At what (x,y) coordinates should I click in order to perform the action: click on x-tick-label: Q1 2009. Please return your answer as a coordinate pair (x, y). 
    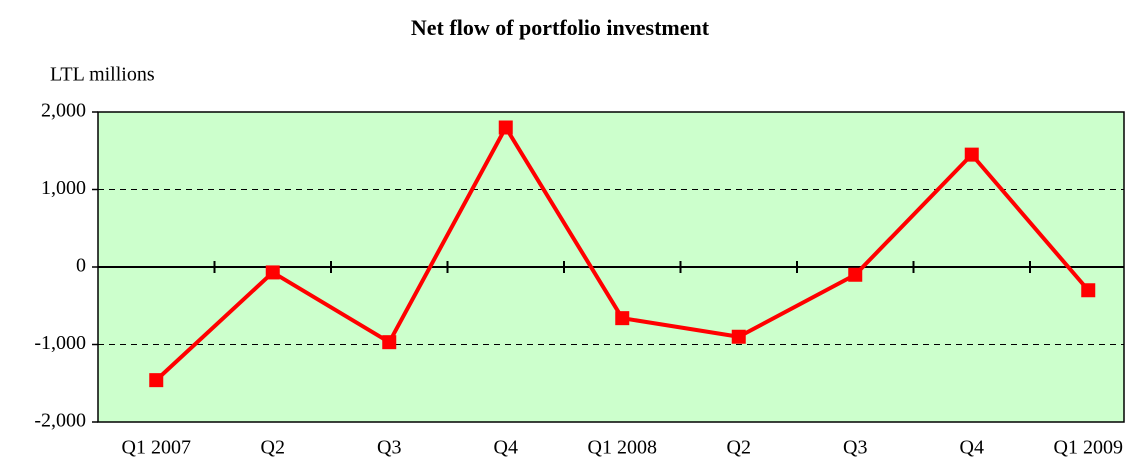
    Looking at the image, I should click on (1088, 448).